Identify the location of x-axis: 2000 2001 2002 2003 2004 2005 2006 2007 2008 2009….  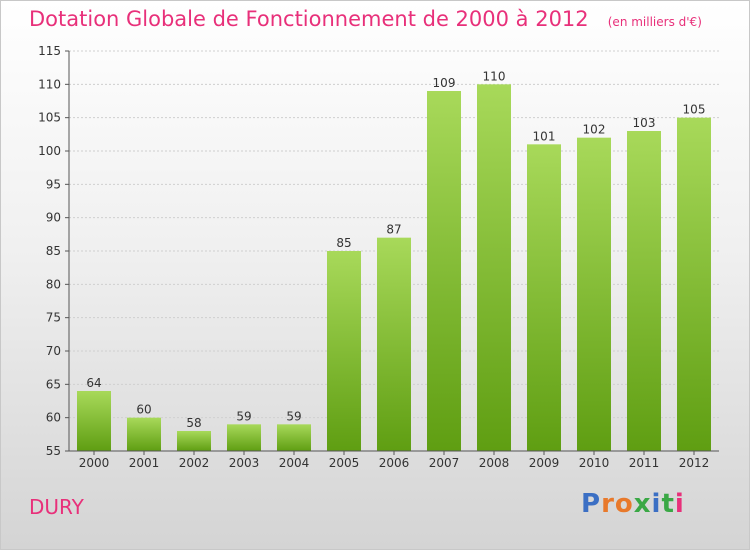
(394, 460).